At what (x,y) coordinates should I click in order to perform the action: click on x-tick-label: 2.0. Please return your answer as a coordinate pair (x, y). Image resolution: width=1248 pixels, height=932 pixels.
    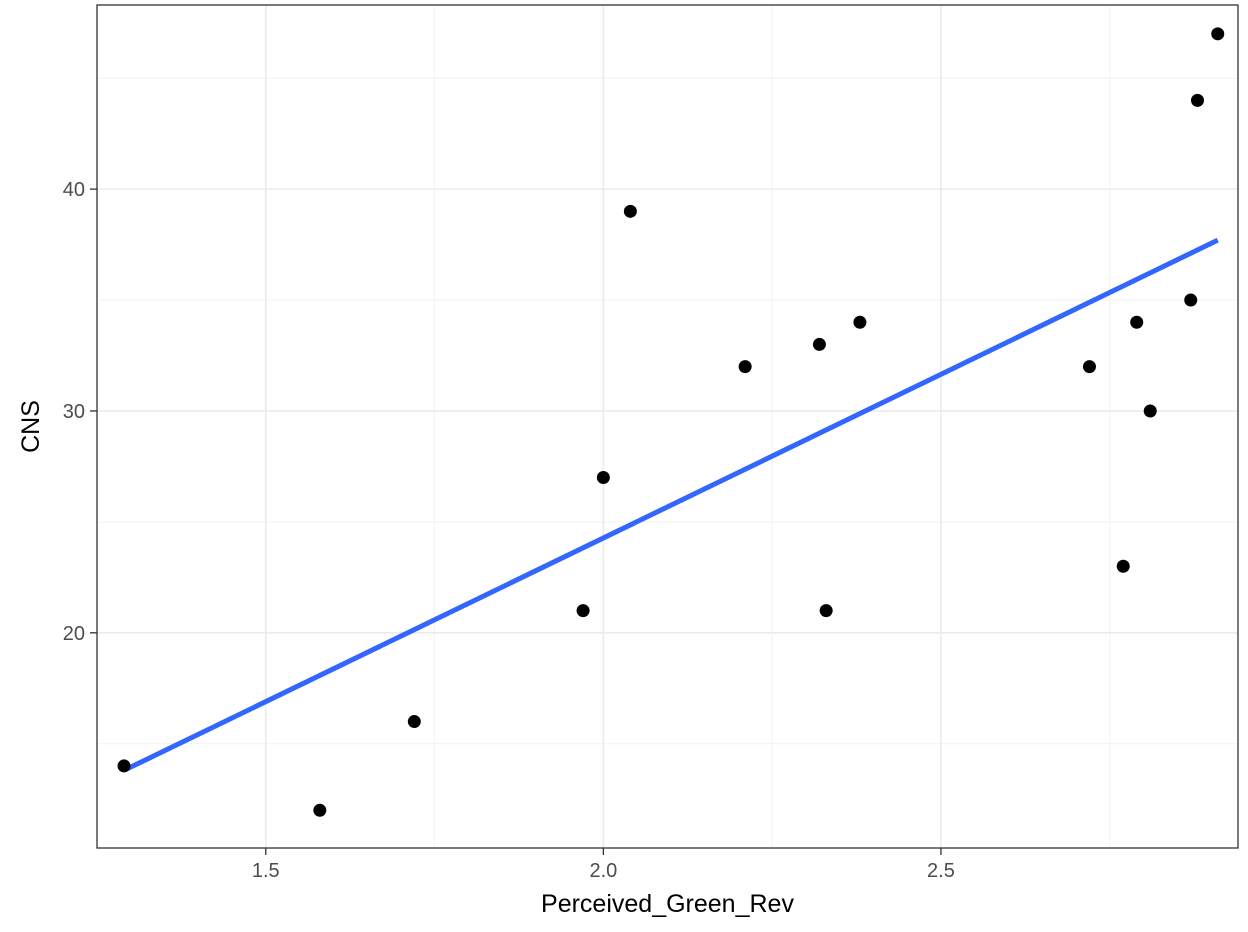
    Looking at the image, I should click on (603, 871).